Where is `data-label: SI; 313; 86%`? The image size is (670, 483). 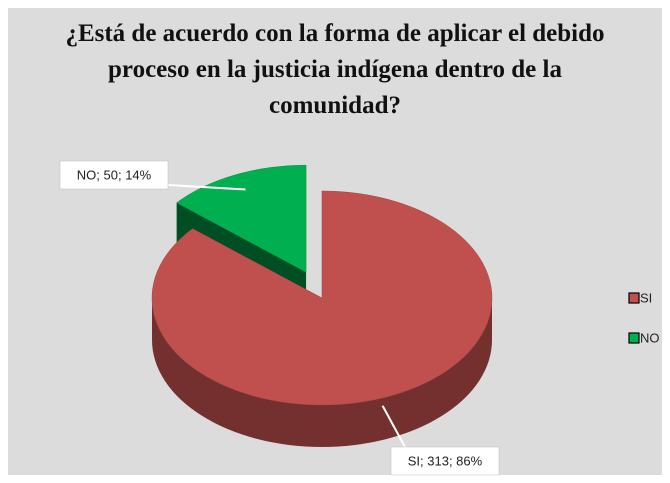
data-label: SI; 313; 86% is located at coordinates (445, 460).